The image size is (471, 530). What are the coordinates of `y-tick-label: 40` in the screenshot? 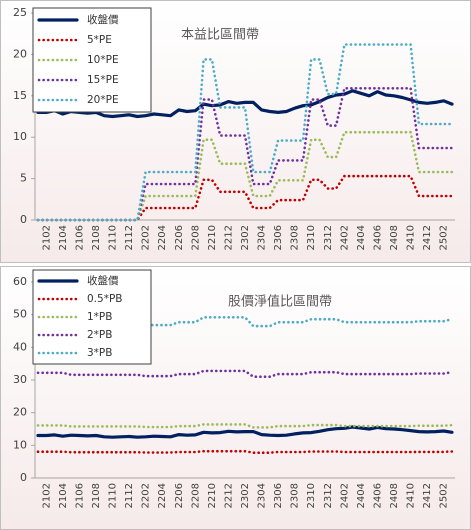 It's located at (20, 346).